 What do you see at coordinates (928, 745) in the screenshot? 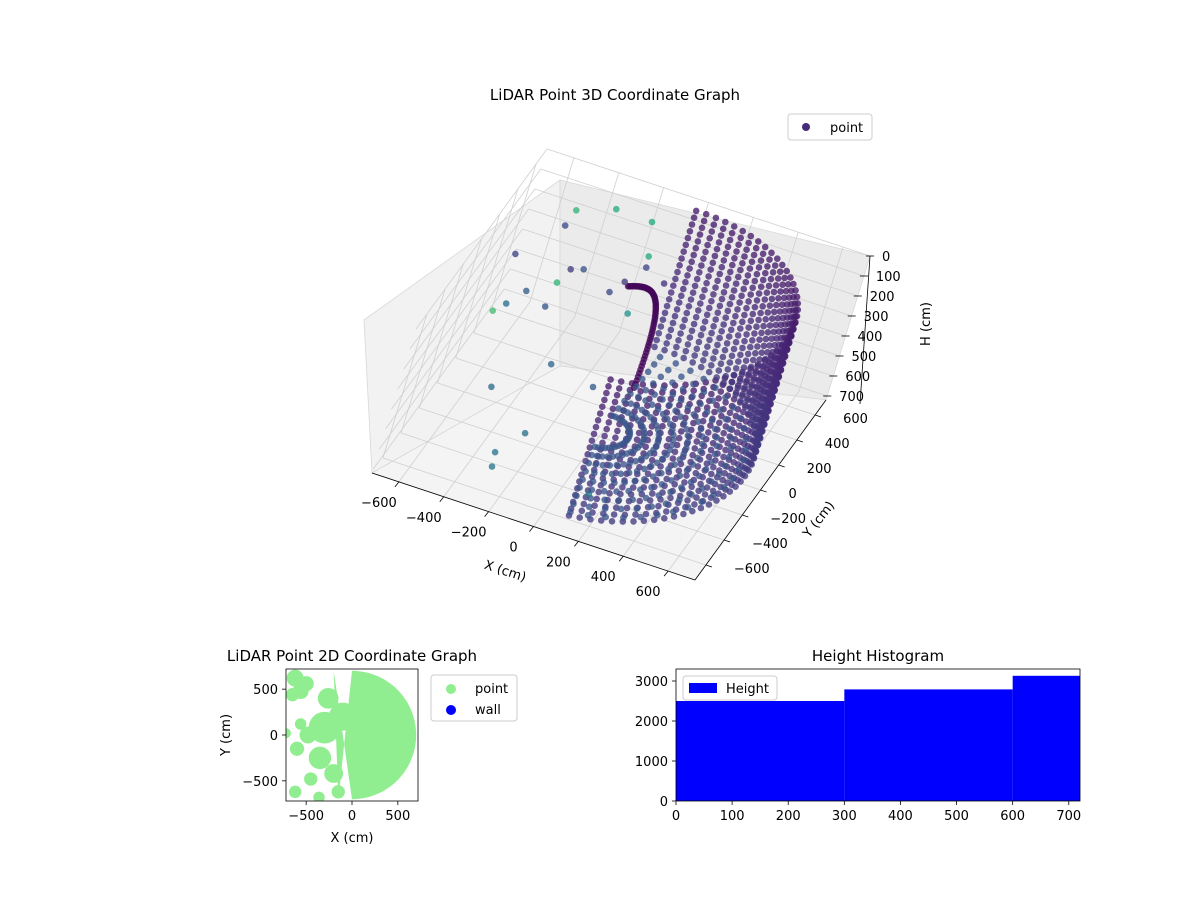
I see `histogram-bar` at bounding box center [928, 745].